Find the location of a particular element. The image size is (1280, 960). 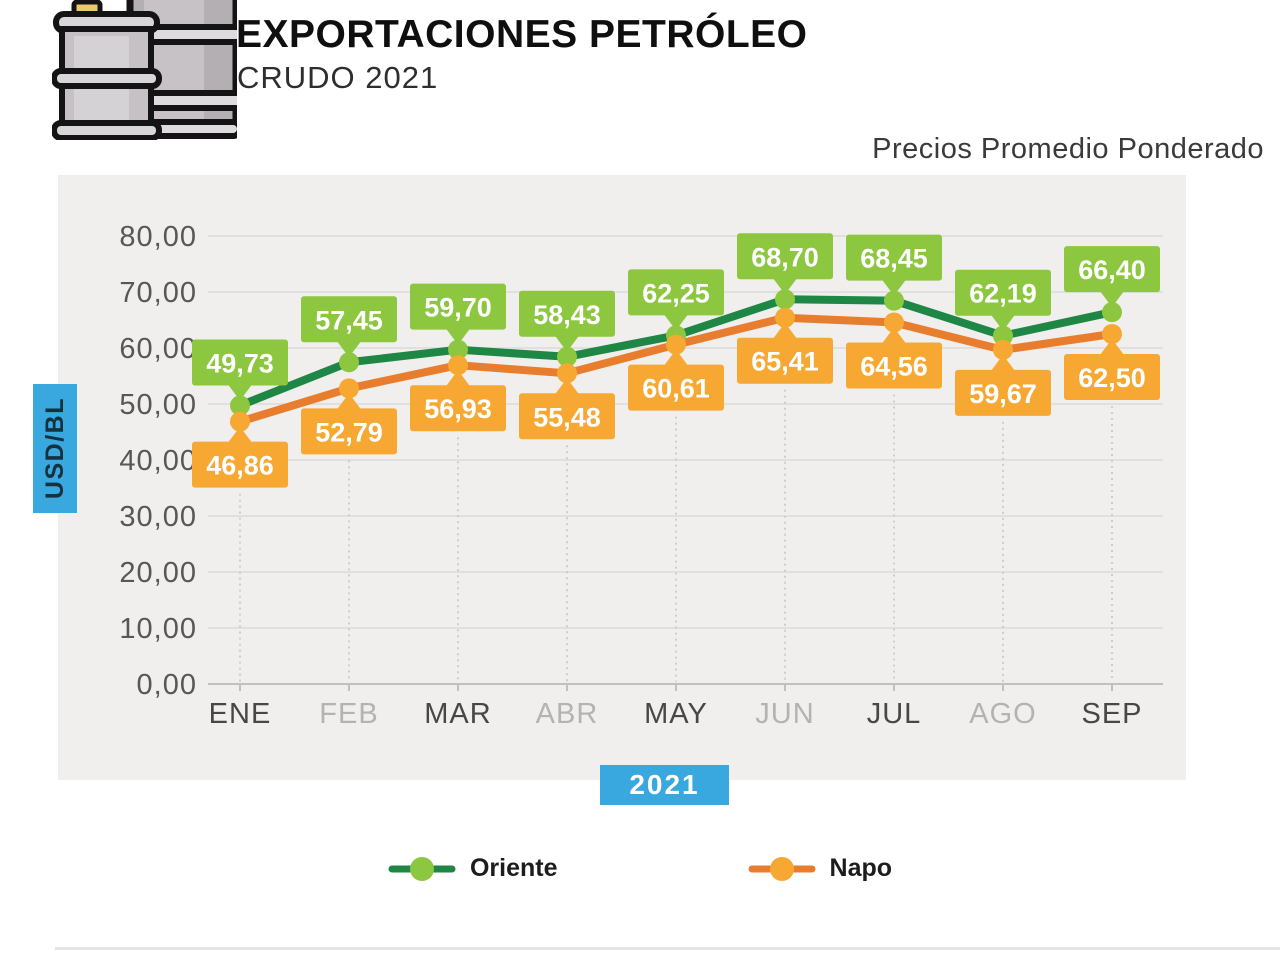

napo-line-marker-icon is located at coordinates (782, 868).